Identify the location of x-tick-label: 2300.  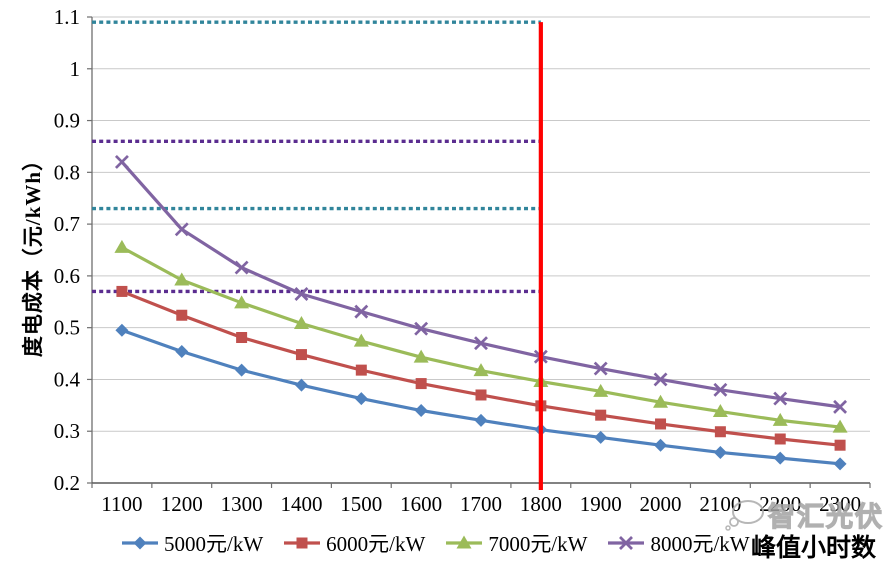
(840, 504).